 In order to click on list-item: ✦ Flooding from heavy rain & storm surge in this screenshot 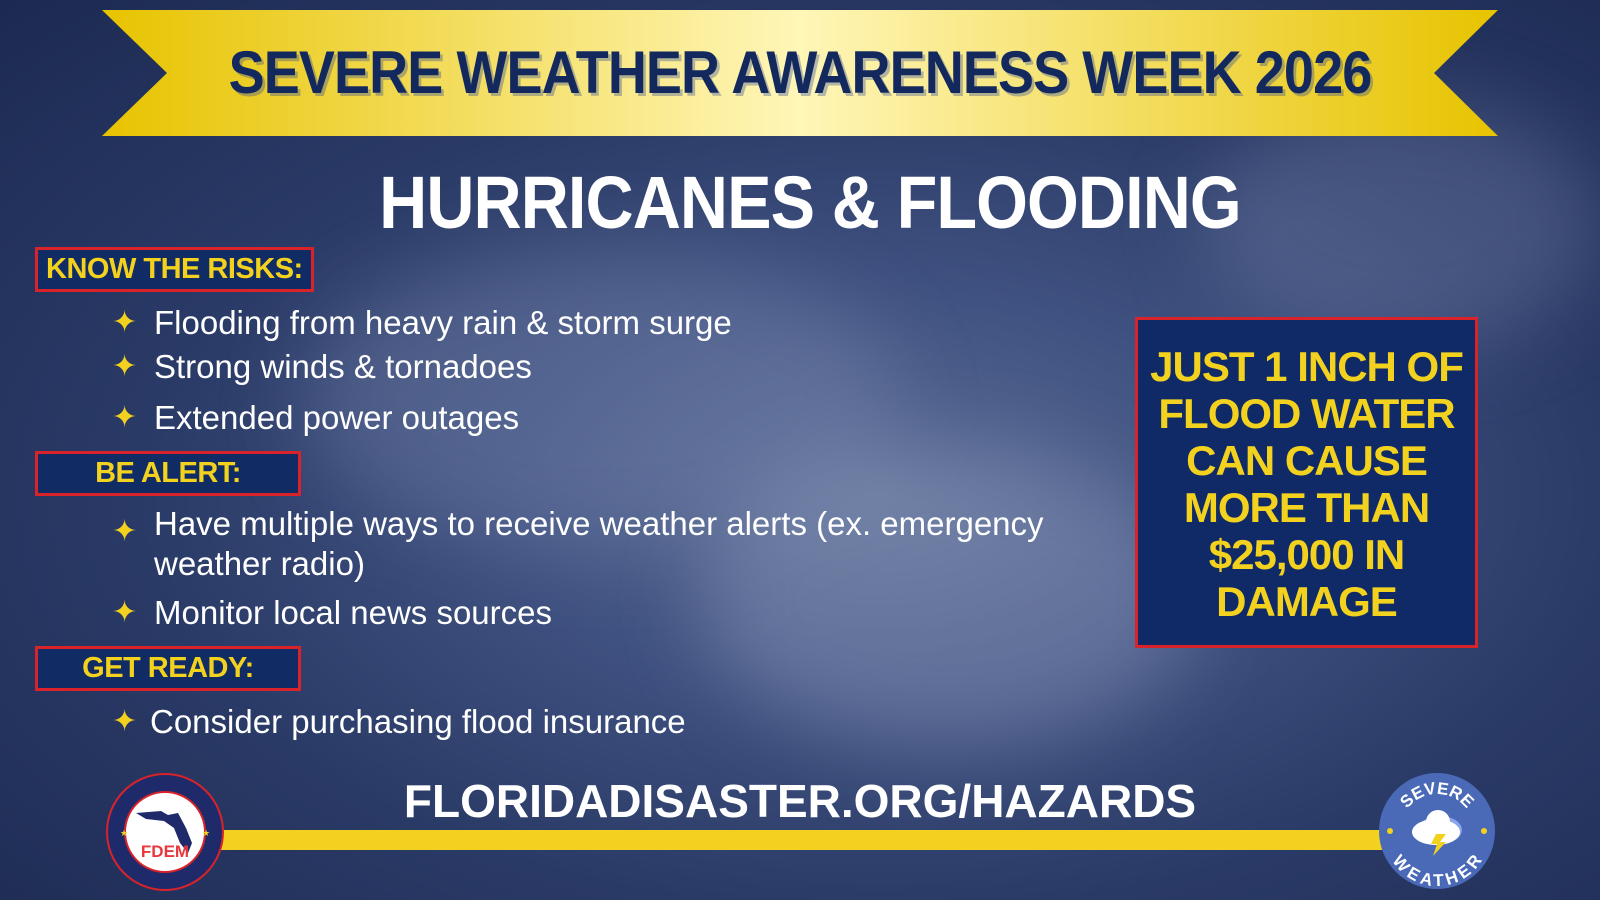, I will do `click(422, 323)`.